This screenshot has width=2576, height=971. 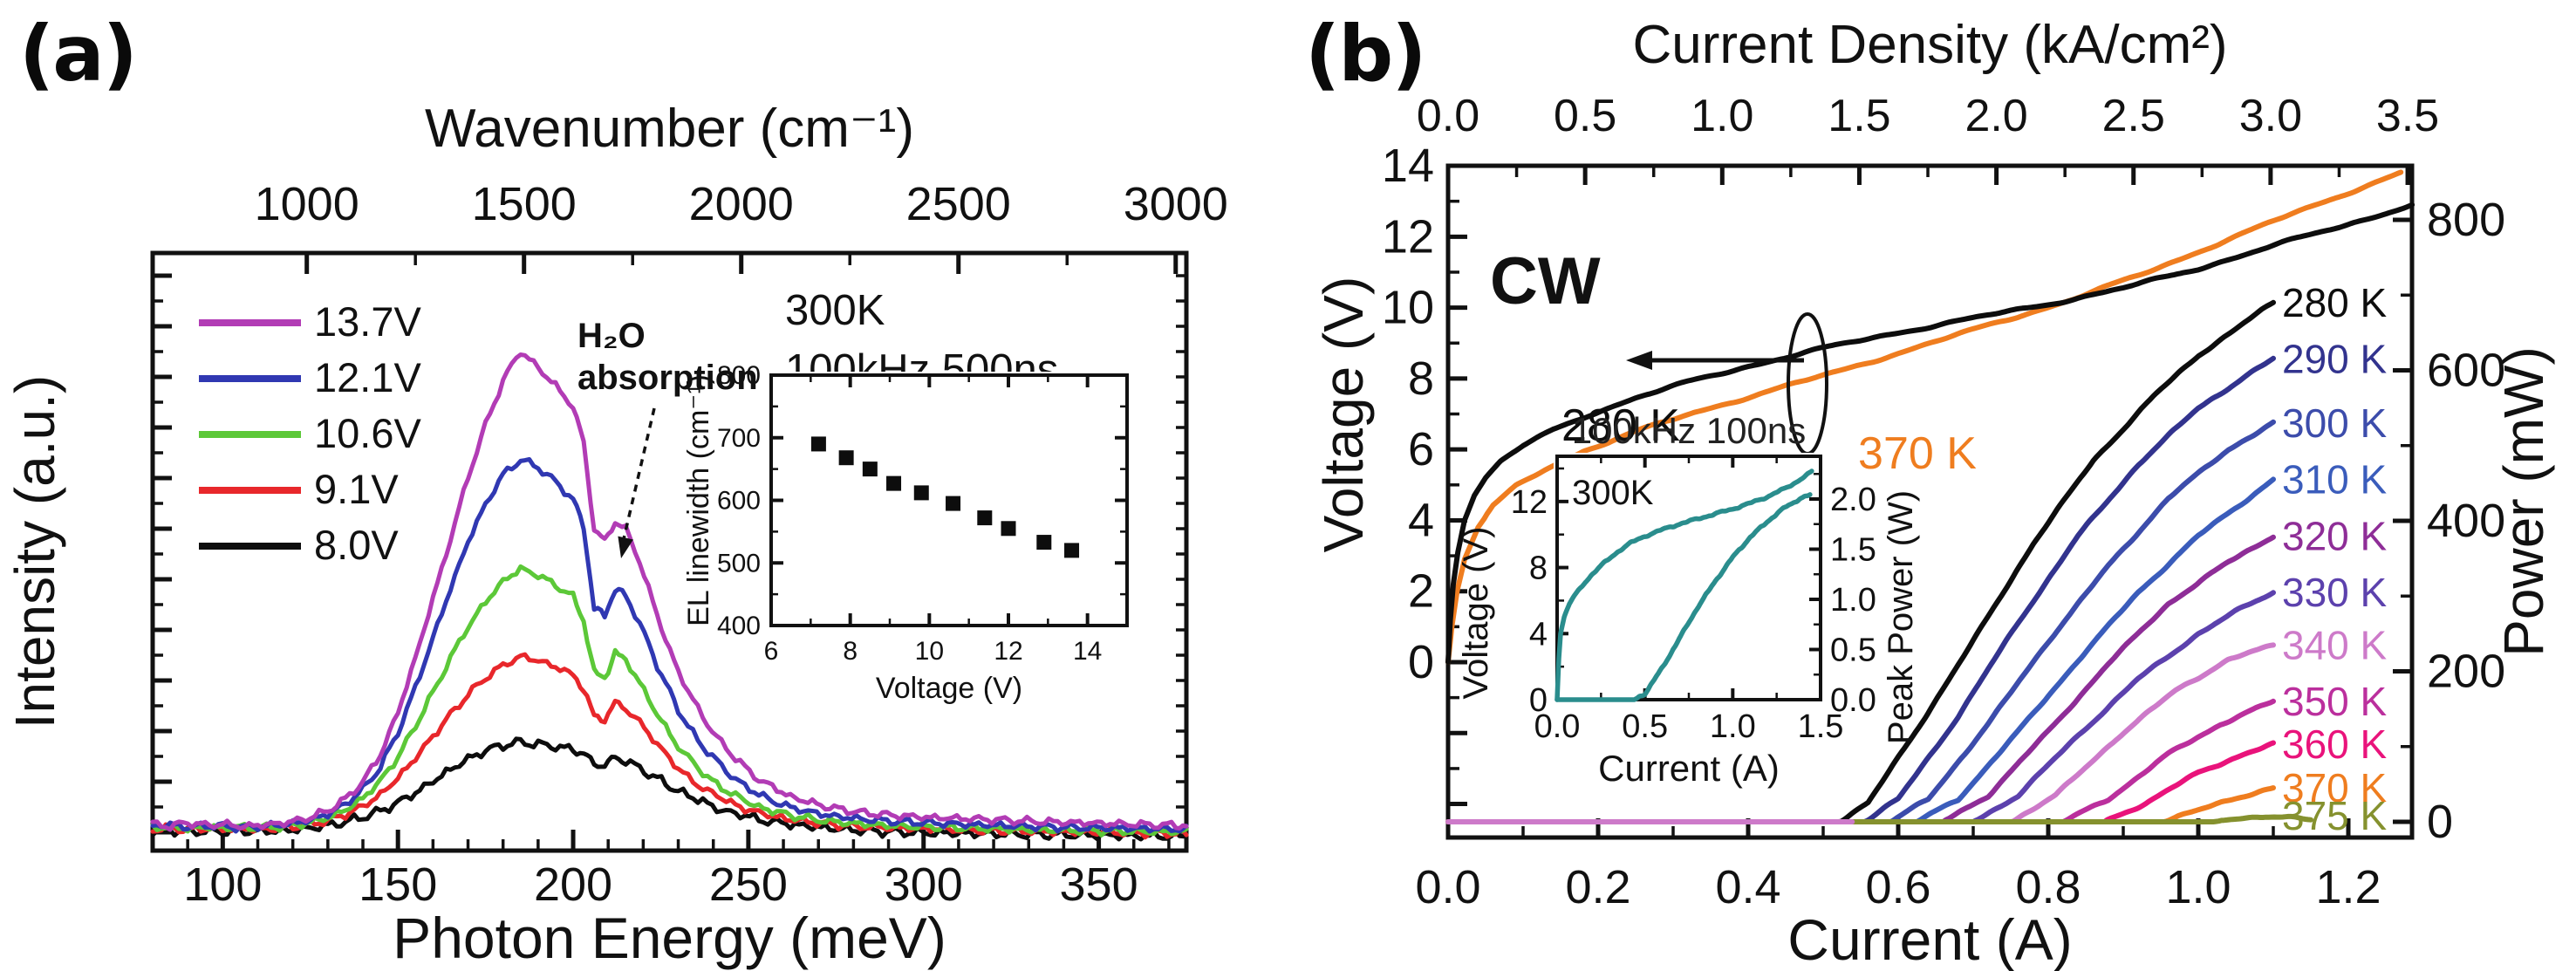 I want to click on a-inset-y-title: EL linewidth (cm⁻¹), so click(x=698, y=500).